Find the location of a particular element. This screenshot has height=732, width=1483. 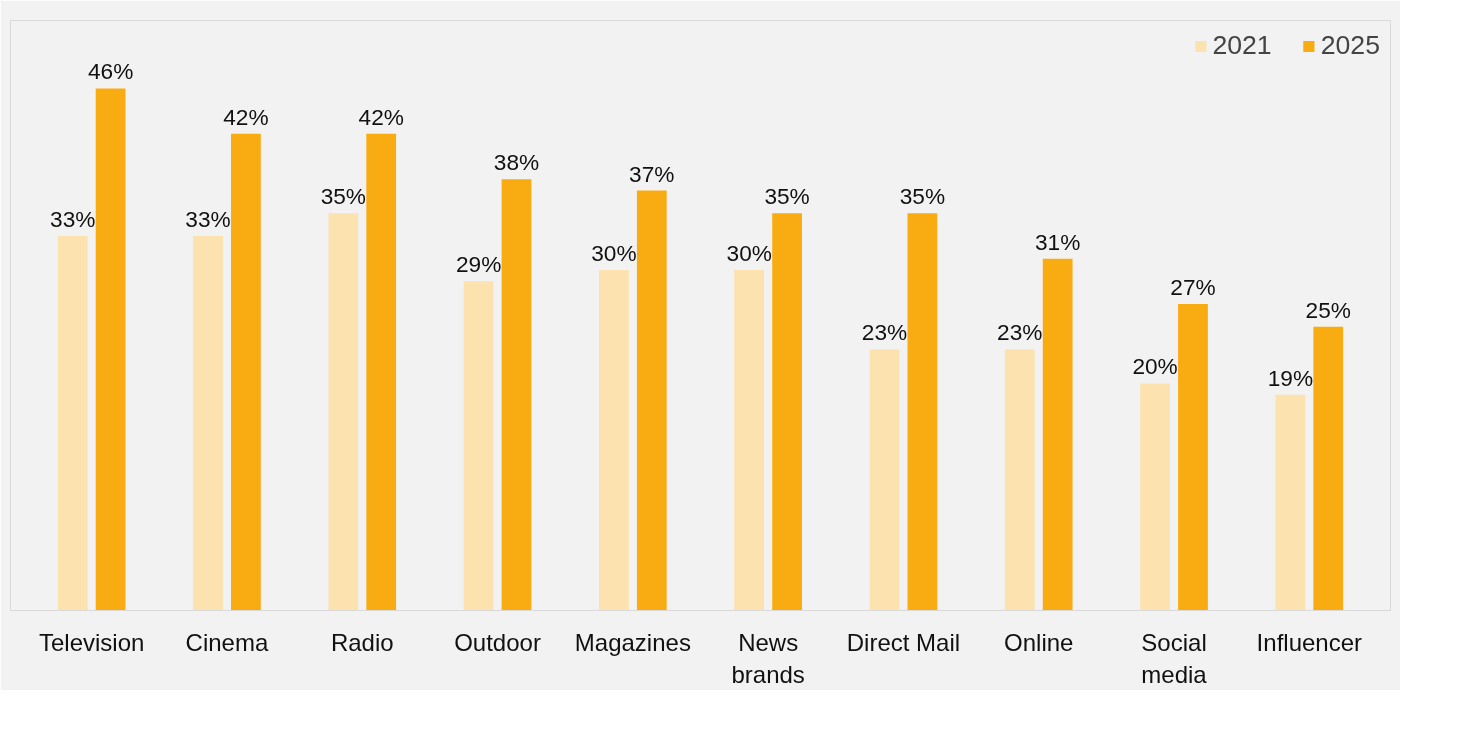

x-tick-label: Television is located at coordinates (91, 642).